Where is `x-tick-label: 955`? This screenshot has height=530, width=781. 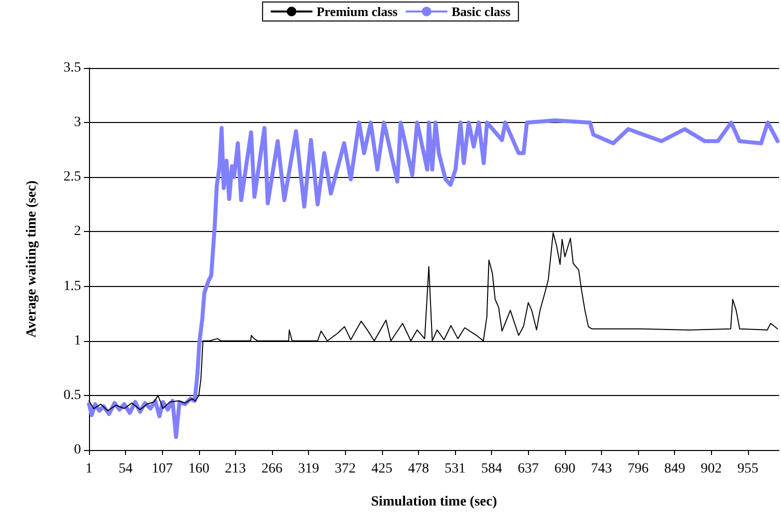 x-tick-label: 955 is located at coordinates (747, 469).